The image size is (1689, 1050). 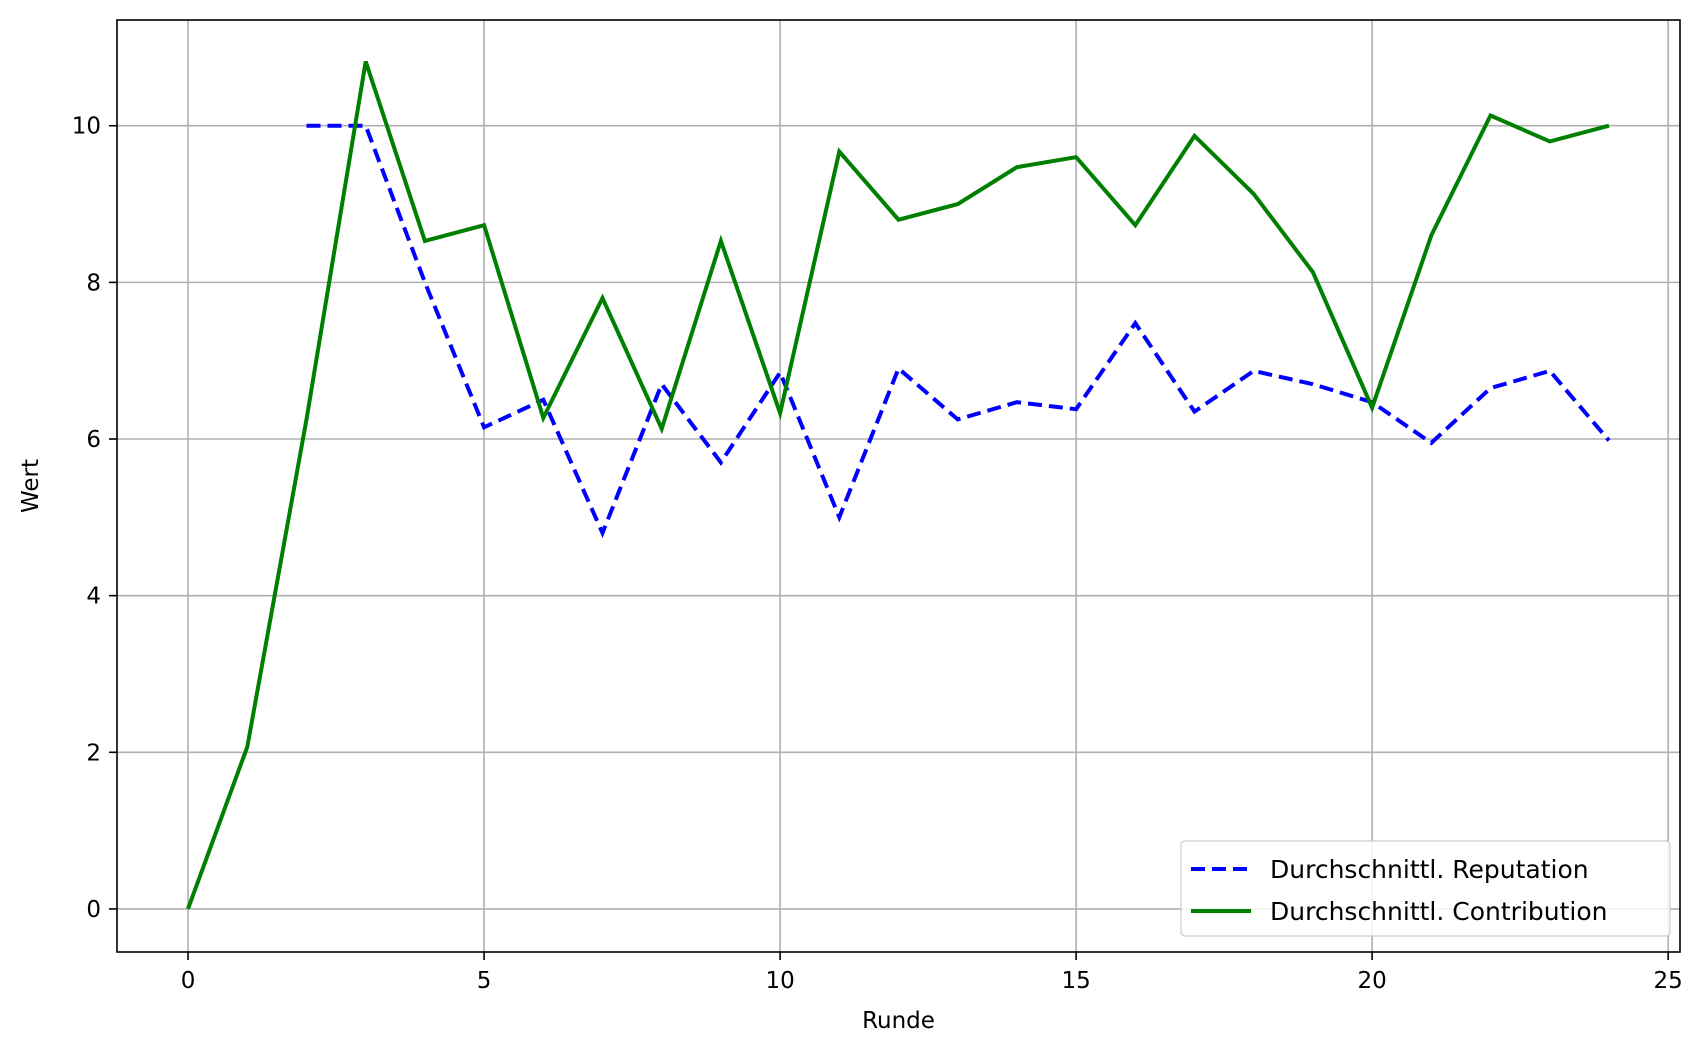 What do you see at coordinates (93, 440) in the screenshot?
I see `y-tick-label: 6` at bounding box center [93, 440].